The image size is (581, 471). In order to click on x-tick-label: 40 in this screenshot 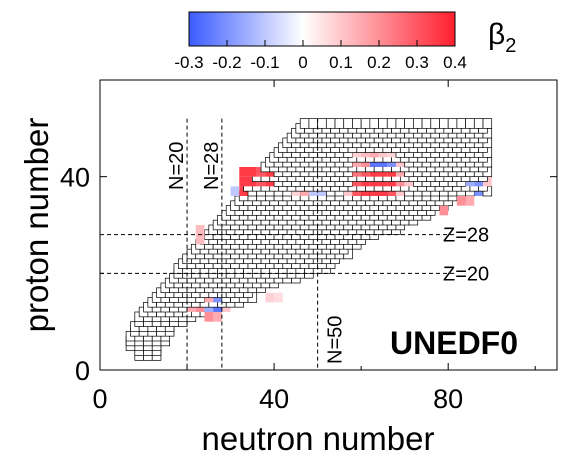, I will do `click(274, 399)`.